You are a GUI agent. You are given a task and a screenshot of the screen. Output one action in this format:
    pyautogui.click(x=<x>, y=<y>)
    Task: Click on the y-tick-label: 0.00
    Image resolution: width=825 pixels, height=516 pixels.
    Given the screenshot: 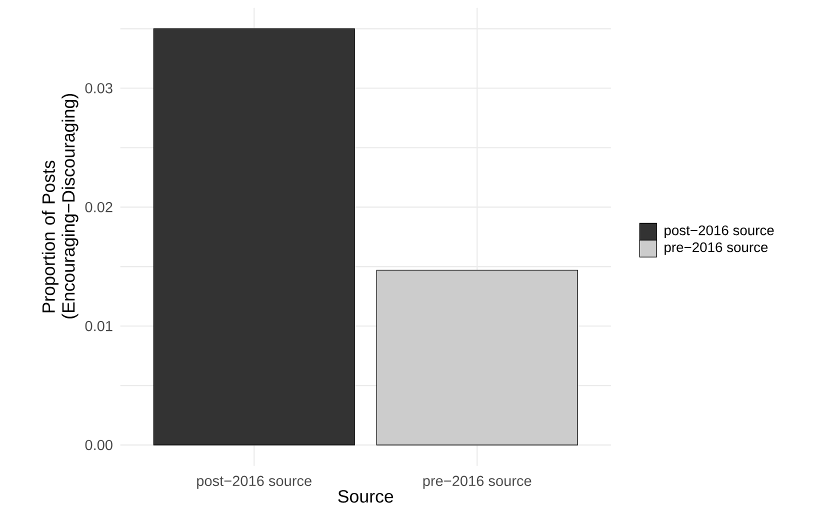 What is the action you would take?
    pyautogui.click(x=98, y=445)
    